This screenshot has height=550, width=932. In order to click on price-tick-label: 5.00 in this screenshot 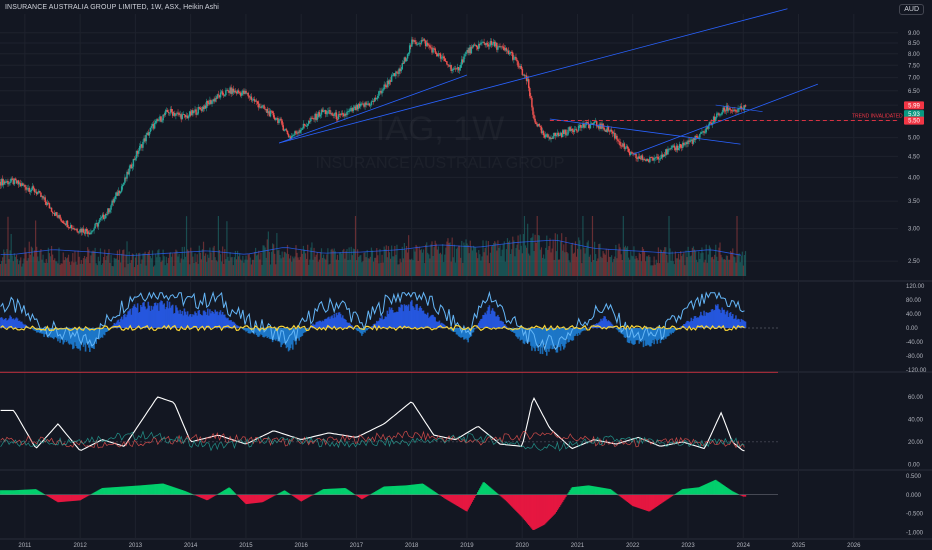, I will do `click(914, 139)`.